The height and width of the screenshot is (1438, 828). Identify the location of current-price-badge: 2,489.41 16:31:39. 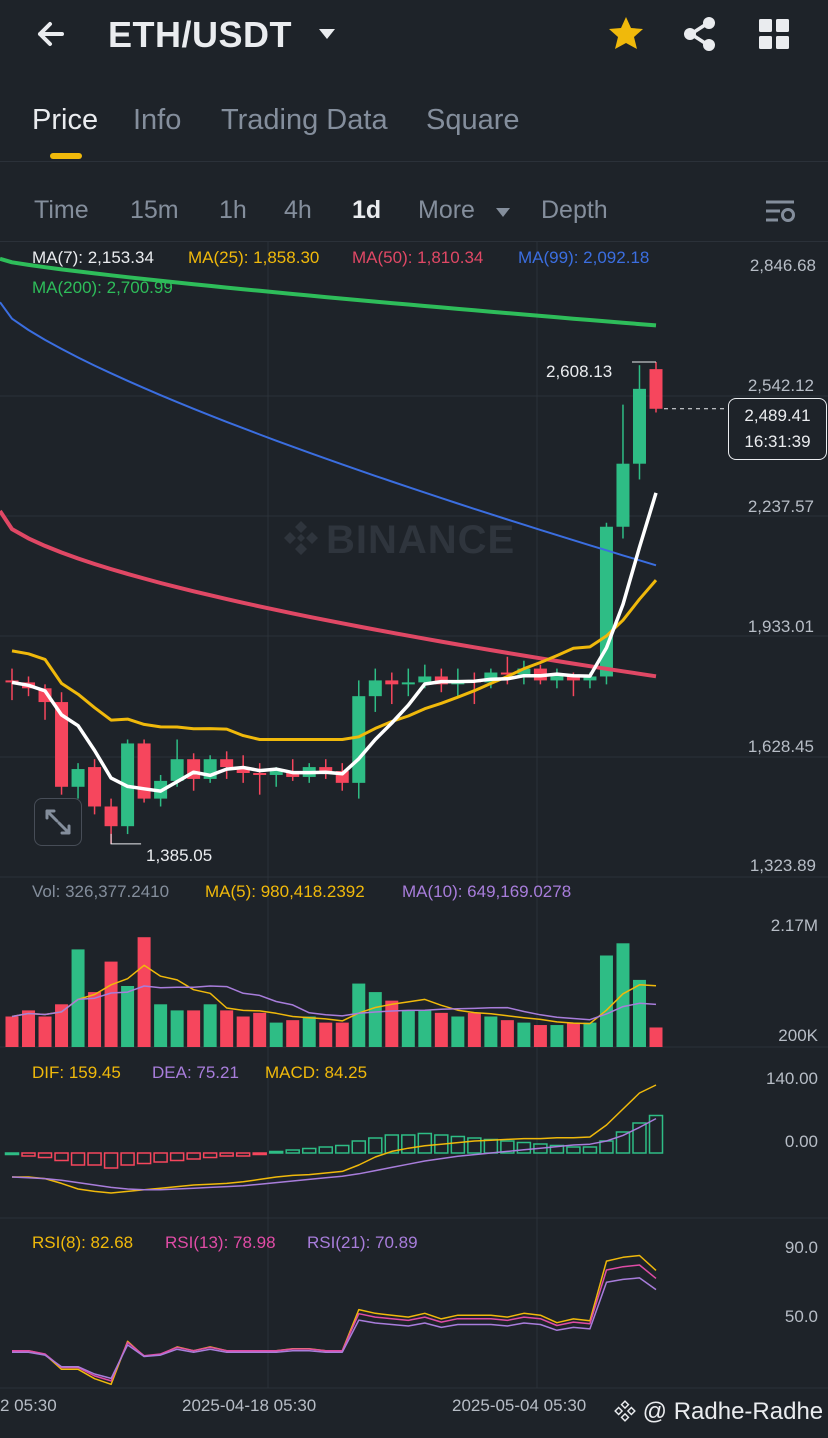
(777, 429).